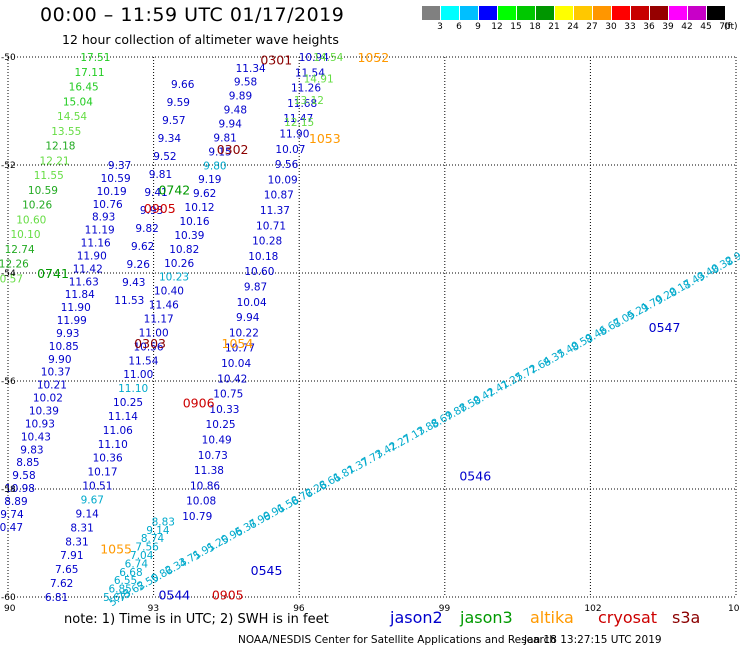  What do you see at coordinates (255, 288) in the screenshot?
I see `wave-height-value: 9.87` at bounding box center [255, 288].